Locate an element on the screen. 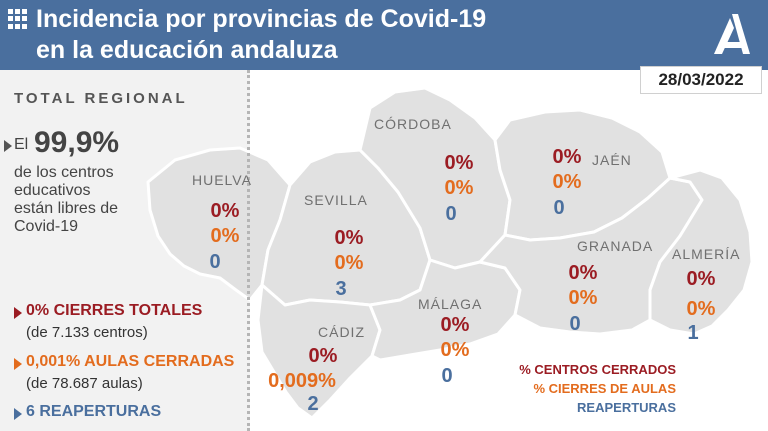 This screenshot has height=431, width=768. malaga-centros: 0% is located at coordinates (455, 325).